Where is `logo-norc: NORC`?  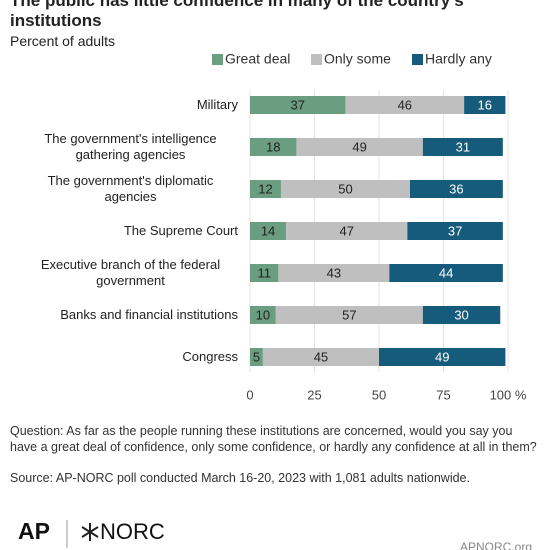
logo-norc: NORC is located at coordinates (132, 531).